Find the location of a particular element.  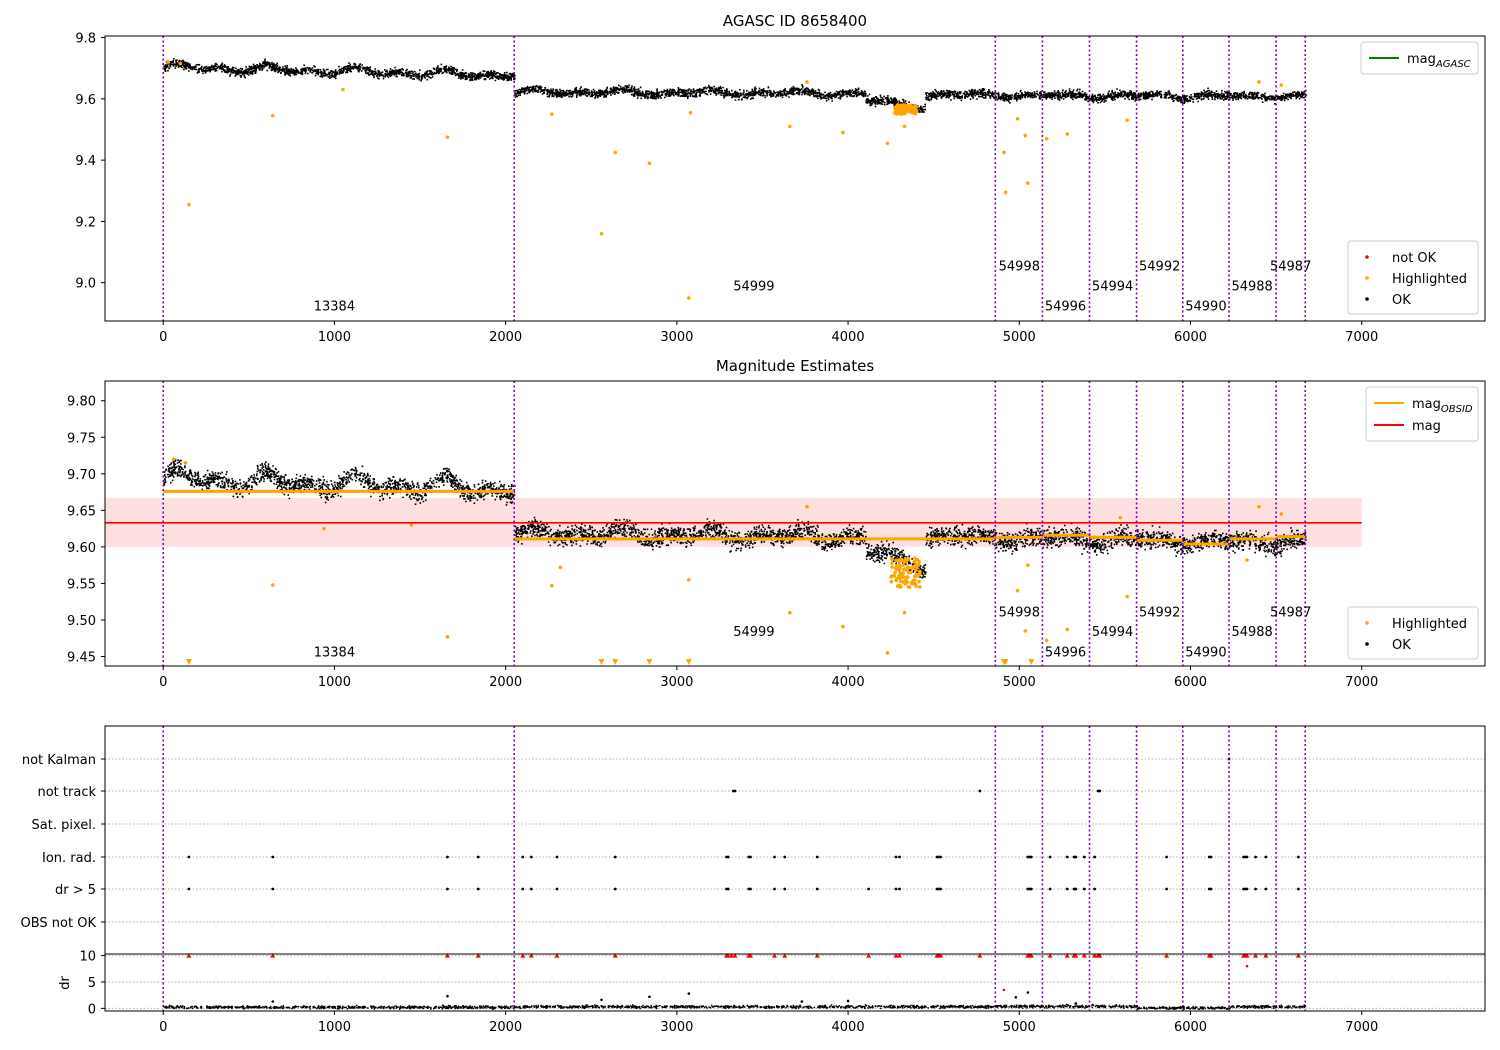

y-tick-label: 9.55 is located at coordinates (81, 584).